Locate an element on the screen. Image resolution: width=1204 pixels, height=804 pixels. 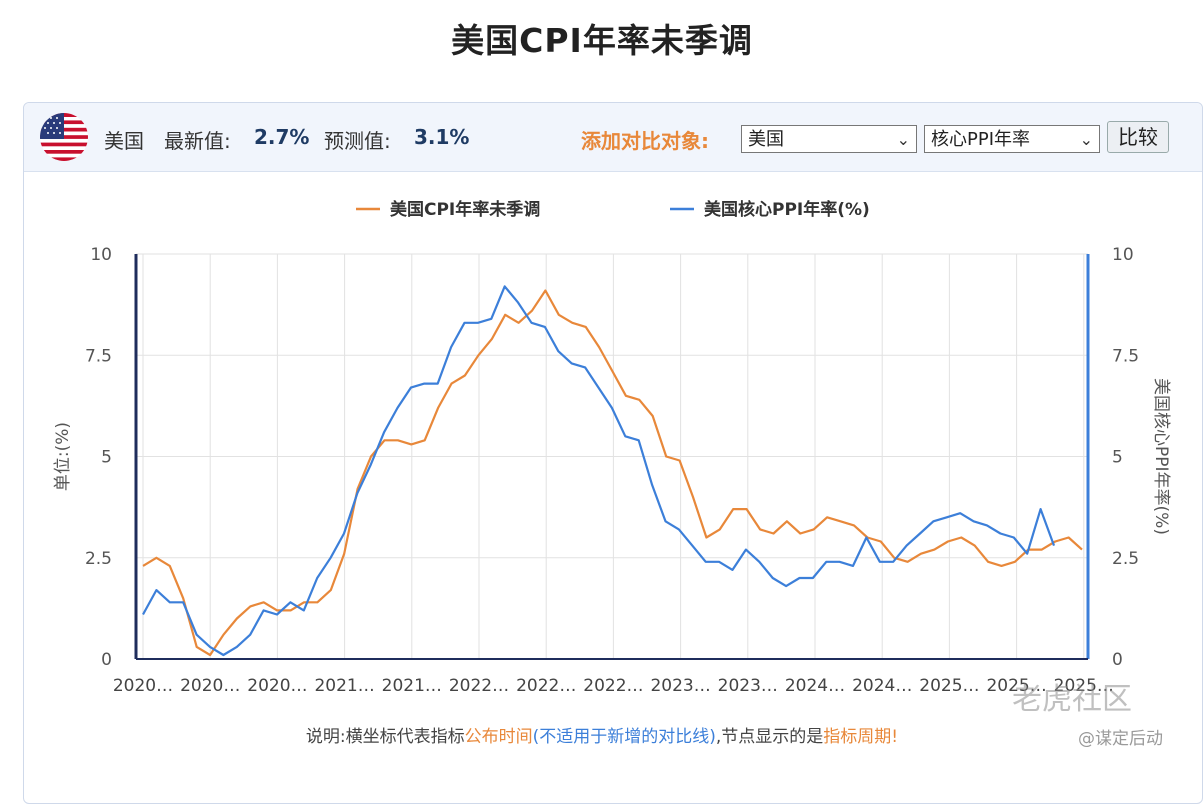
footnote: 说明:横坐标代表指标公布时间(不适用于新增的对比线),节点显示的是指标周期! is located at coordinates (602, 734).